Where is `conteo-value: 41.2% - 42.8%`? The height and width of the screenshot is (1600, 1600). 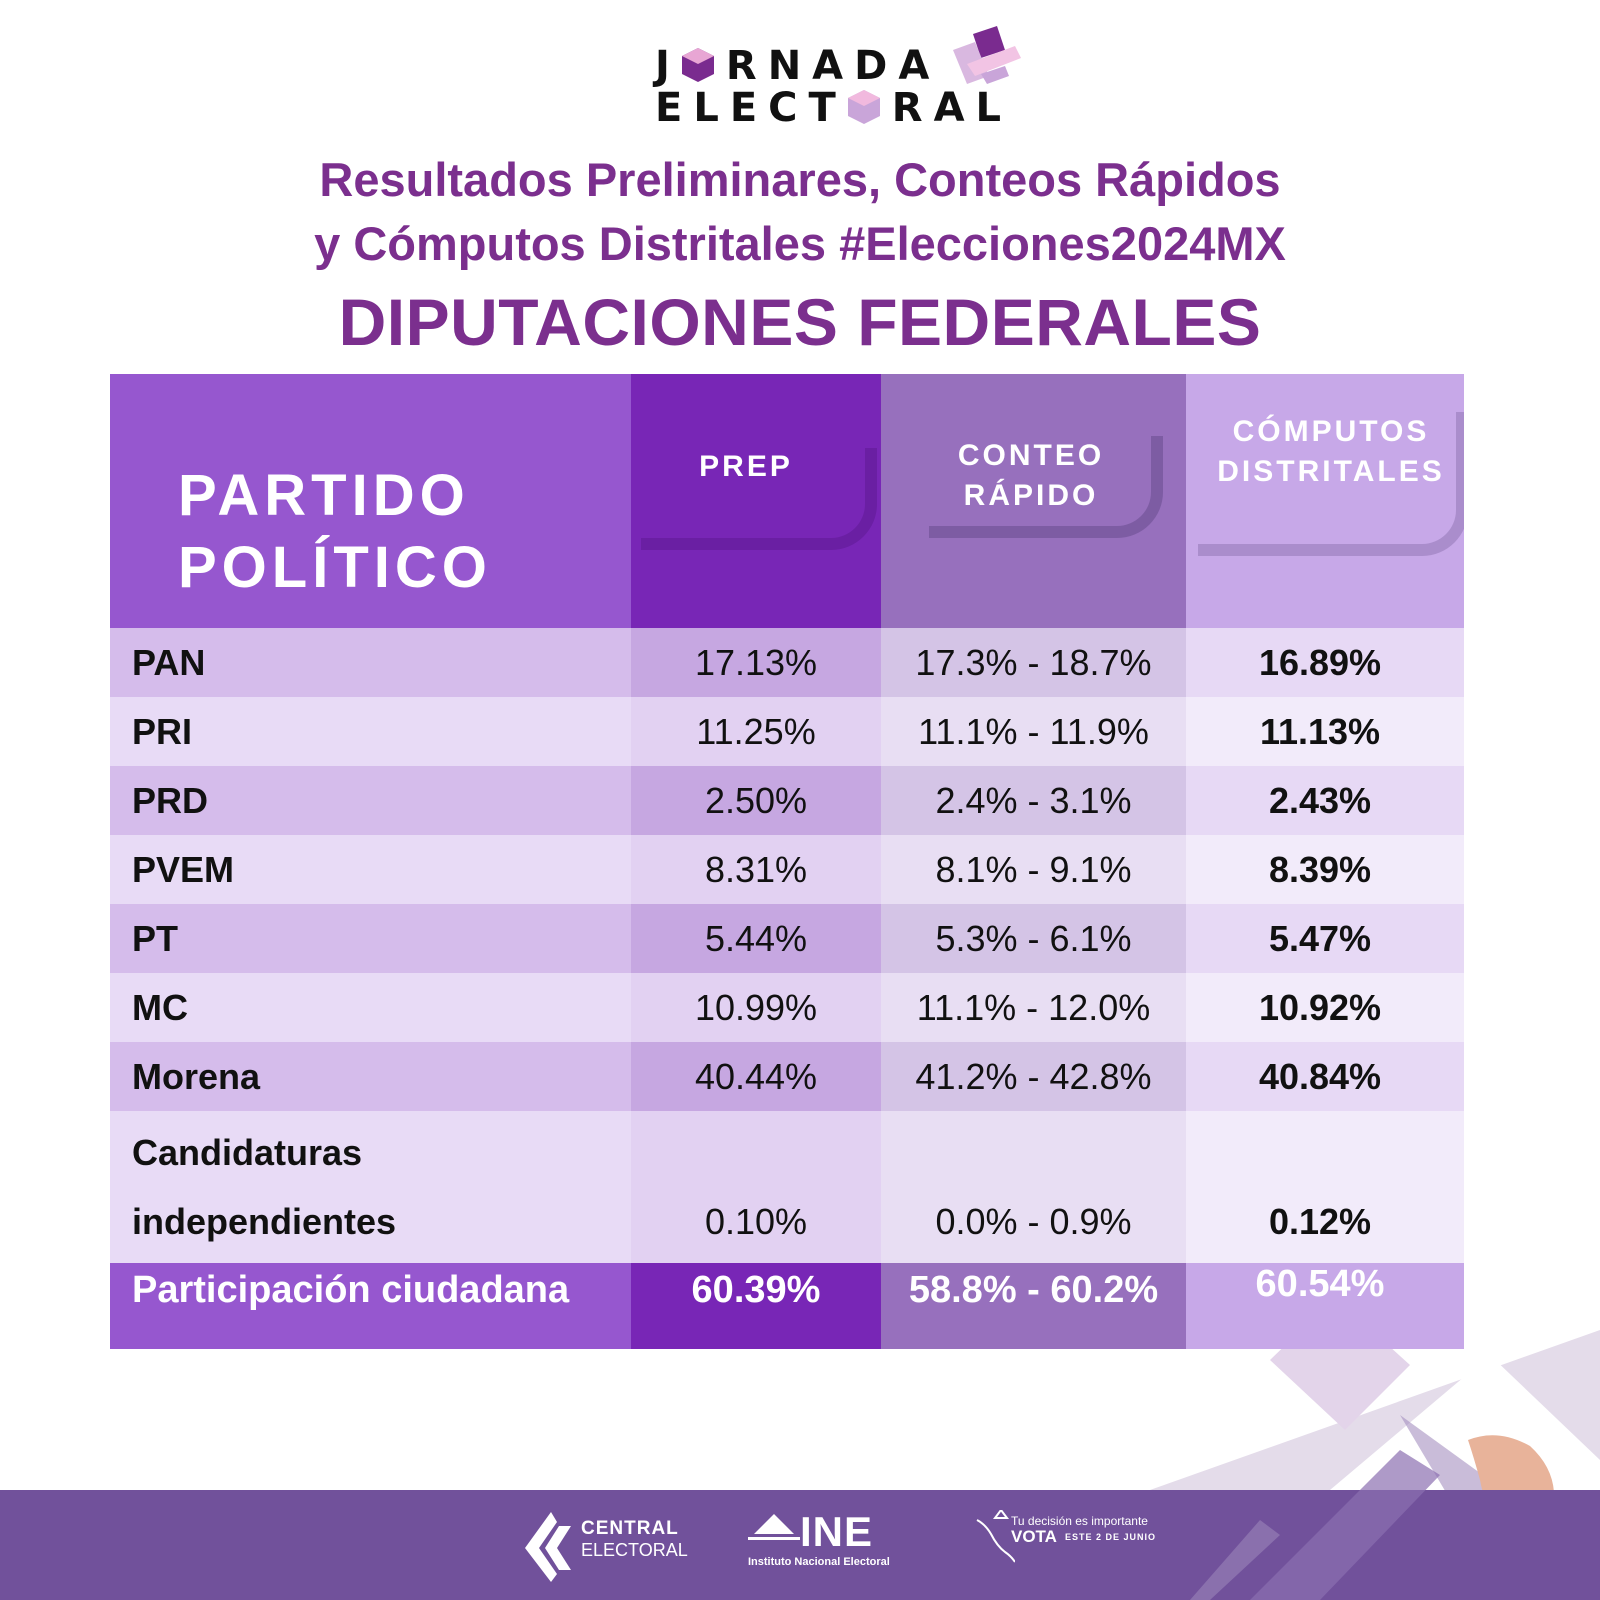 conteo-value: 41.2% - 42.8% is located at coordinates (1033, 1076).